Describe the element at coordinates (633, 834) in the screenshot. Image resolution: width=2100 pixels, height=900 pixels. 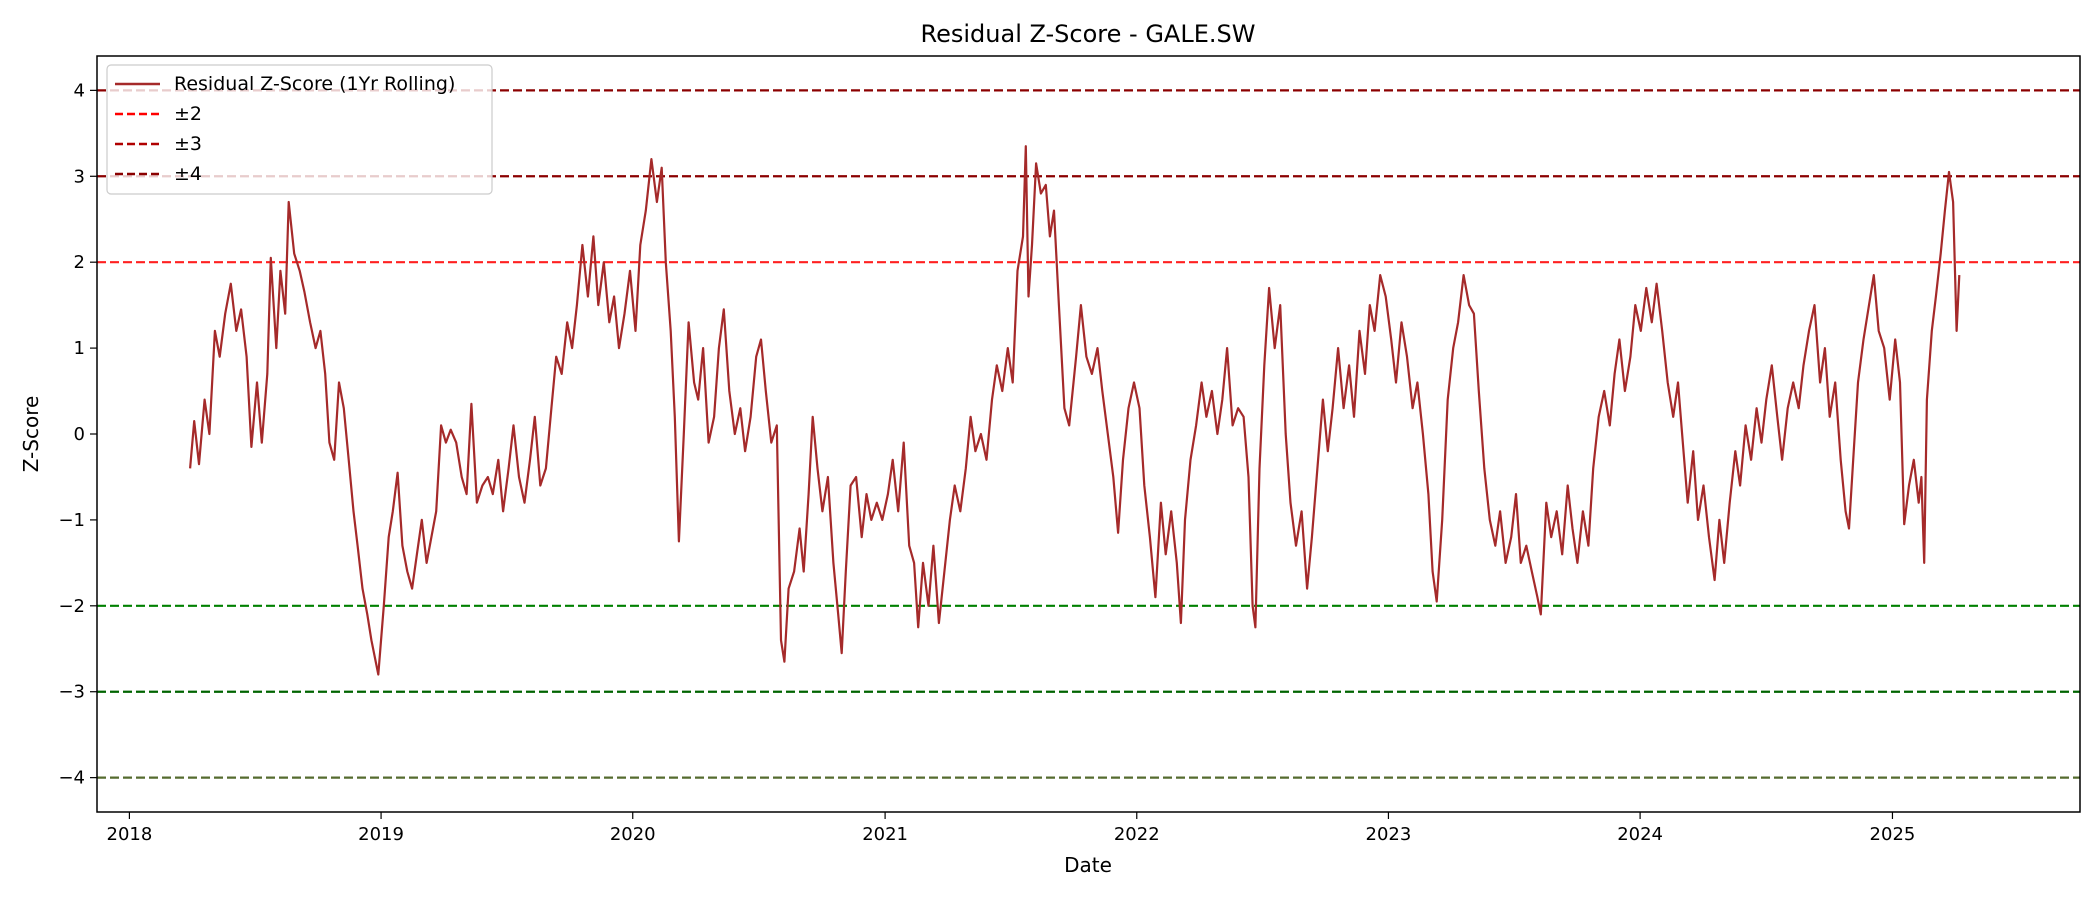
I see `x-tick-label: 2020` at that location.